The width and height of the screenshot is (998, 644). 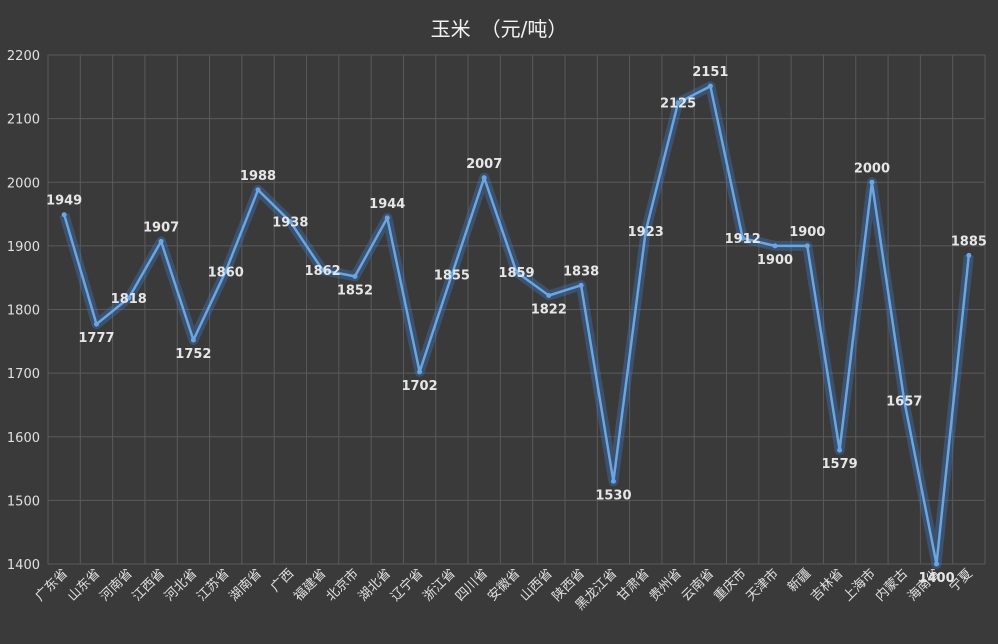 I want to click on data-label: 1938, so click(x=290, y=223).